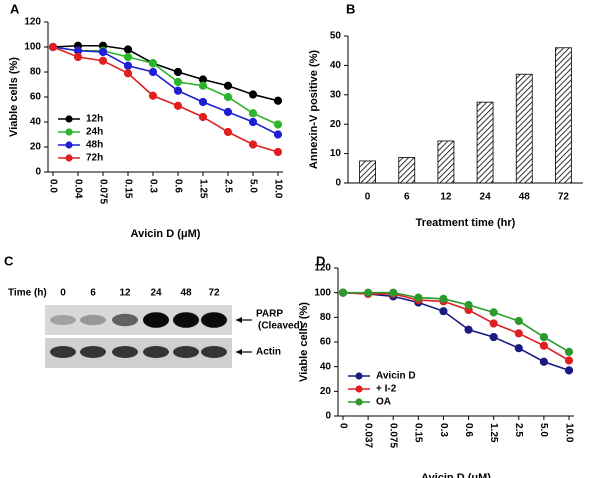  What do you see at coordinates (367, 435) in the screenshot?
I see `x-tick-label: 0.037` at bounding box center [367, 435].